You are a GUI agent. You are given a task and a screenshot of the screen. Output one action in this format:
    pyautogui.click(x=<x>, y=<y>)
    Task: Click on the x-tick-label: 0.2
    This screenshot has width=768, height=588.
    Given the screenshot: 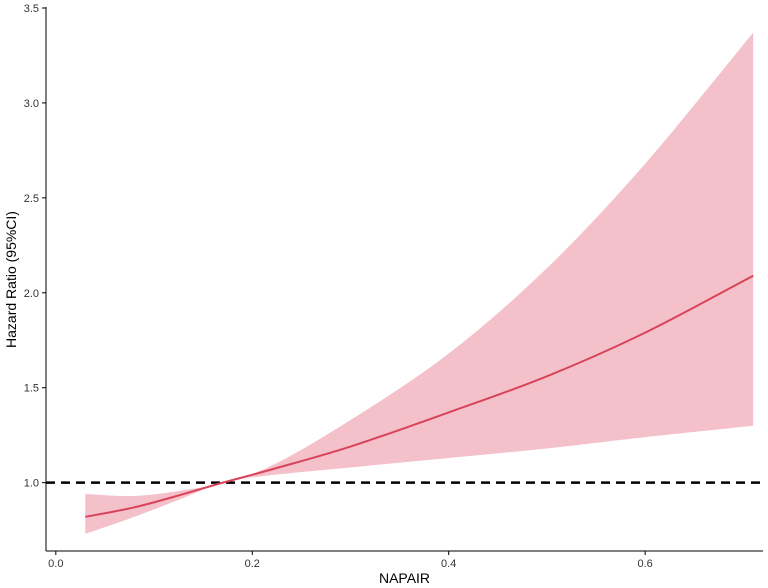 What is the action you would take?
    pyautogui.click(x=252, y=564)
    